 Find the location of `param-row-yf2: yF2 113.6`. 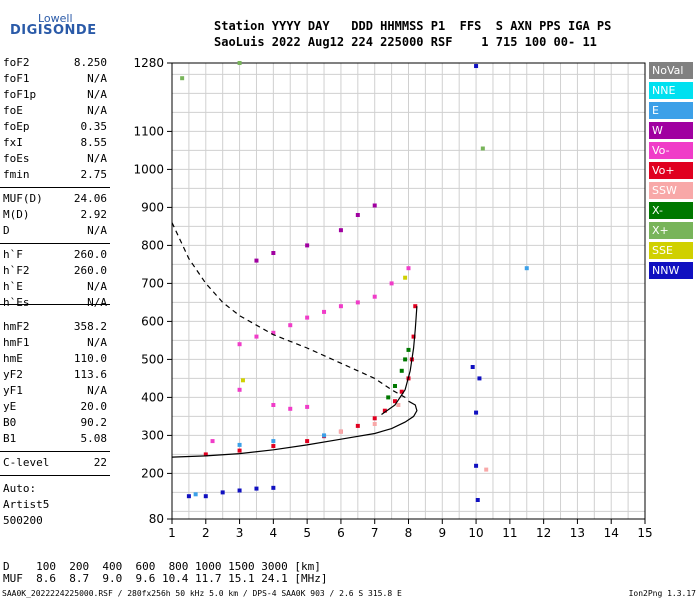

param-row-yf2: yF2 113.6 is located at coordinates (55, 376).